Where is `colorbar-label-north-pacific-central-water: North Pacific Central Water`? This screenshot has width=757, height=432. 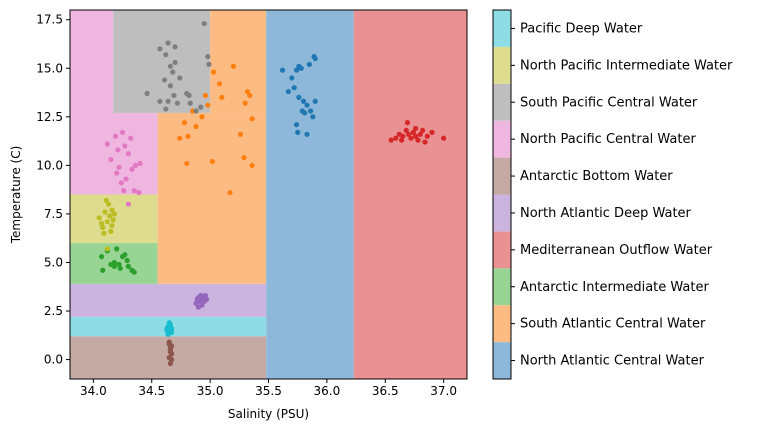 colorbar-label-north-pacific-central-water: North Pacific Central Water is located at coordinates (608, 139).